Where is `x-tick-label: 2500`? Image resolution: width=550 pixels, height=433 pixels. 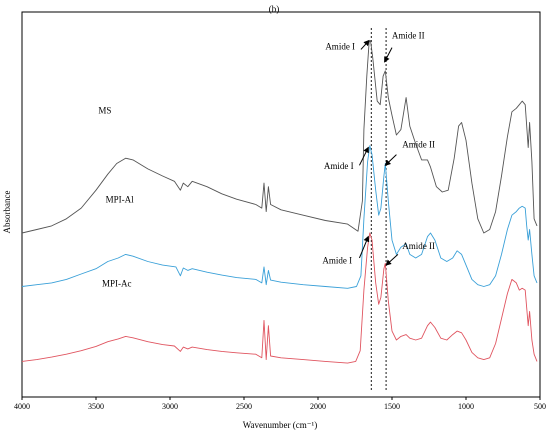 x-tick-label: 2500 is located at coordinates (244, 406).